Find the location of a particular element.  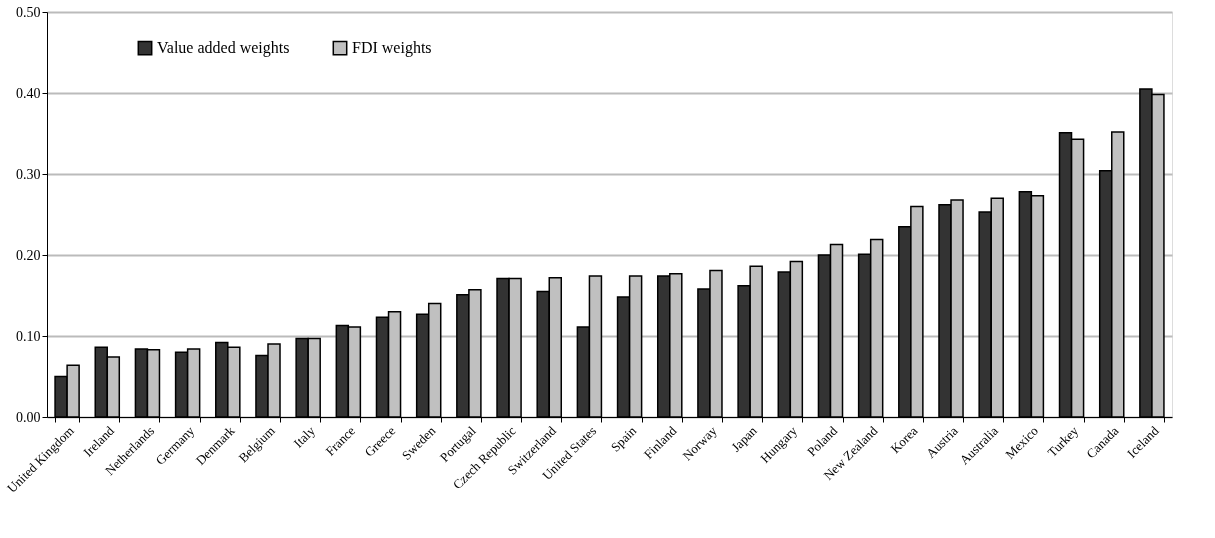

y-tick-label: 0.00 is located at coordinates (28, 417).